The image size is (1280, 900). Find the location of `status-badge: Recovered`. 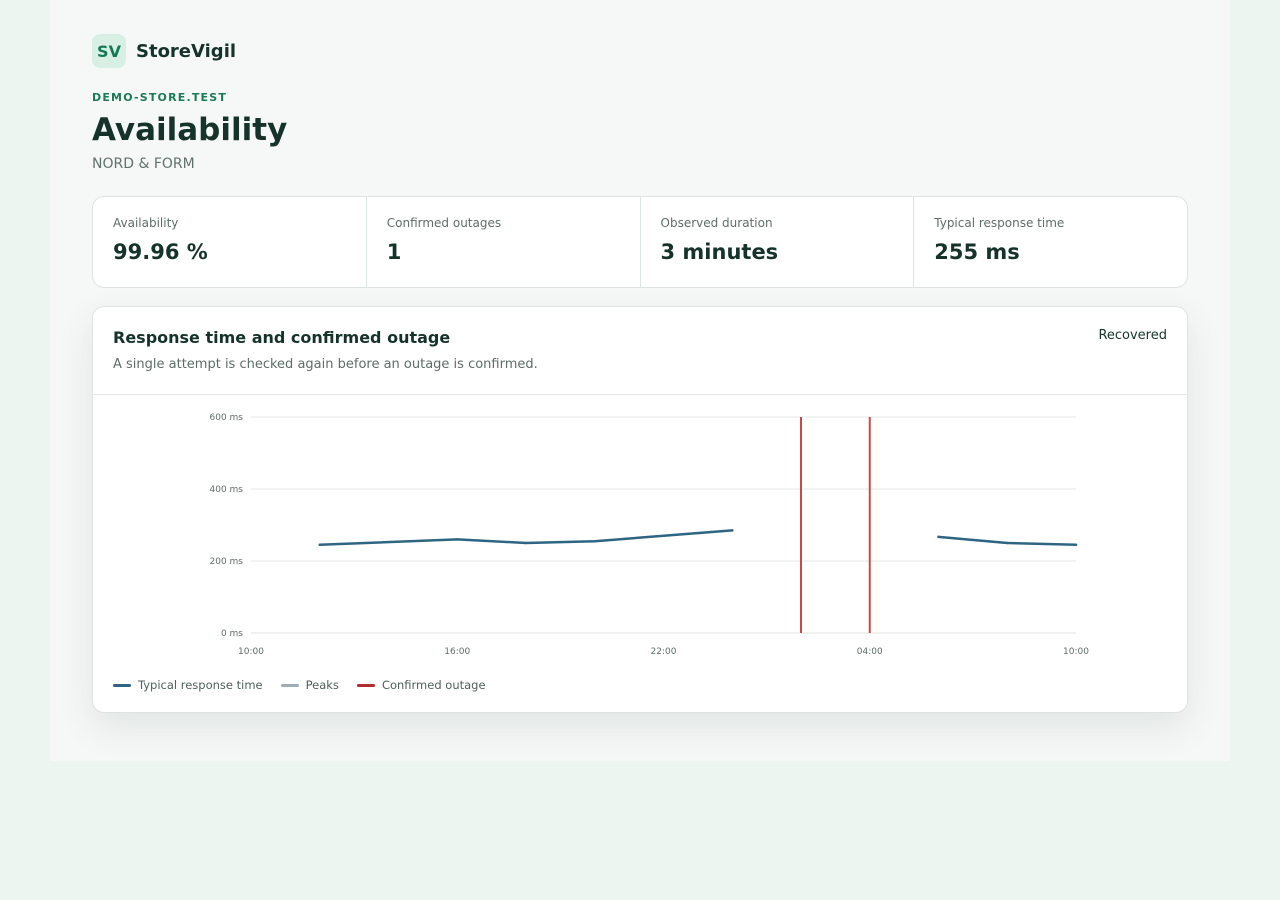

status-badge: Recovered is located at coordinates (1132, 335).